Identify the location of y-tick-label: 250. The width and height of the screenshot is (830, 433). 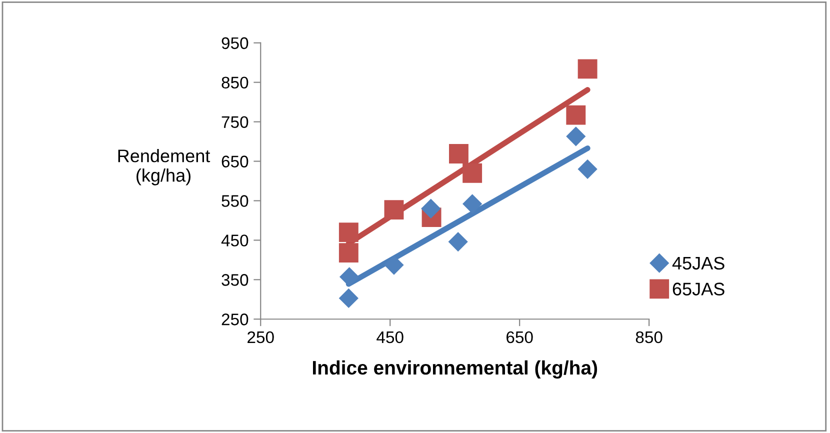
(235, 320).